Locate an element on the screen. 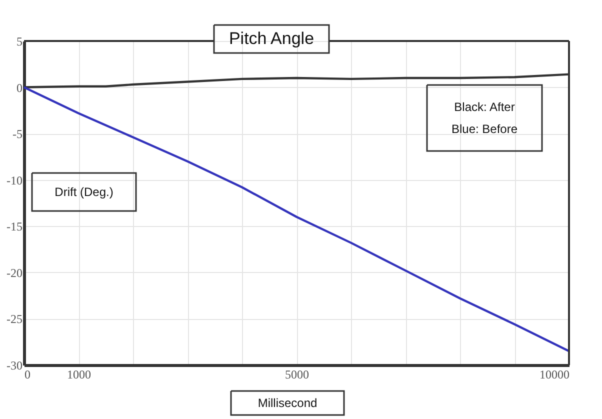 The height and width of the screenshot is (419, 602). y-tick-label: -10 is located at coordinates (14, 180).